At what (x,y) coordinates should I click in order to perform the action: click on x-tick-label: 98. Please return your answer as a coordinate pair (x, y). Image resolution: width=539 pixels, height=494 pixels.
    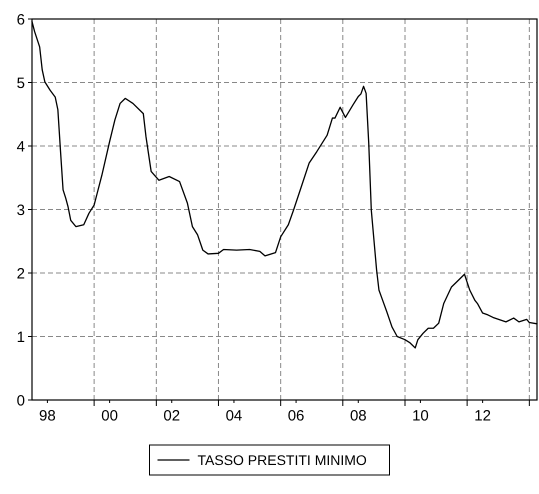
    Looking at the image, I should click on (47, 415).